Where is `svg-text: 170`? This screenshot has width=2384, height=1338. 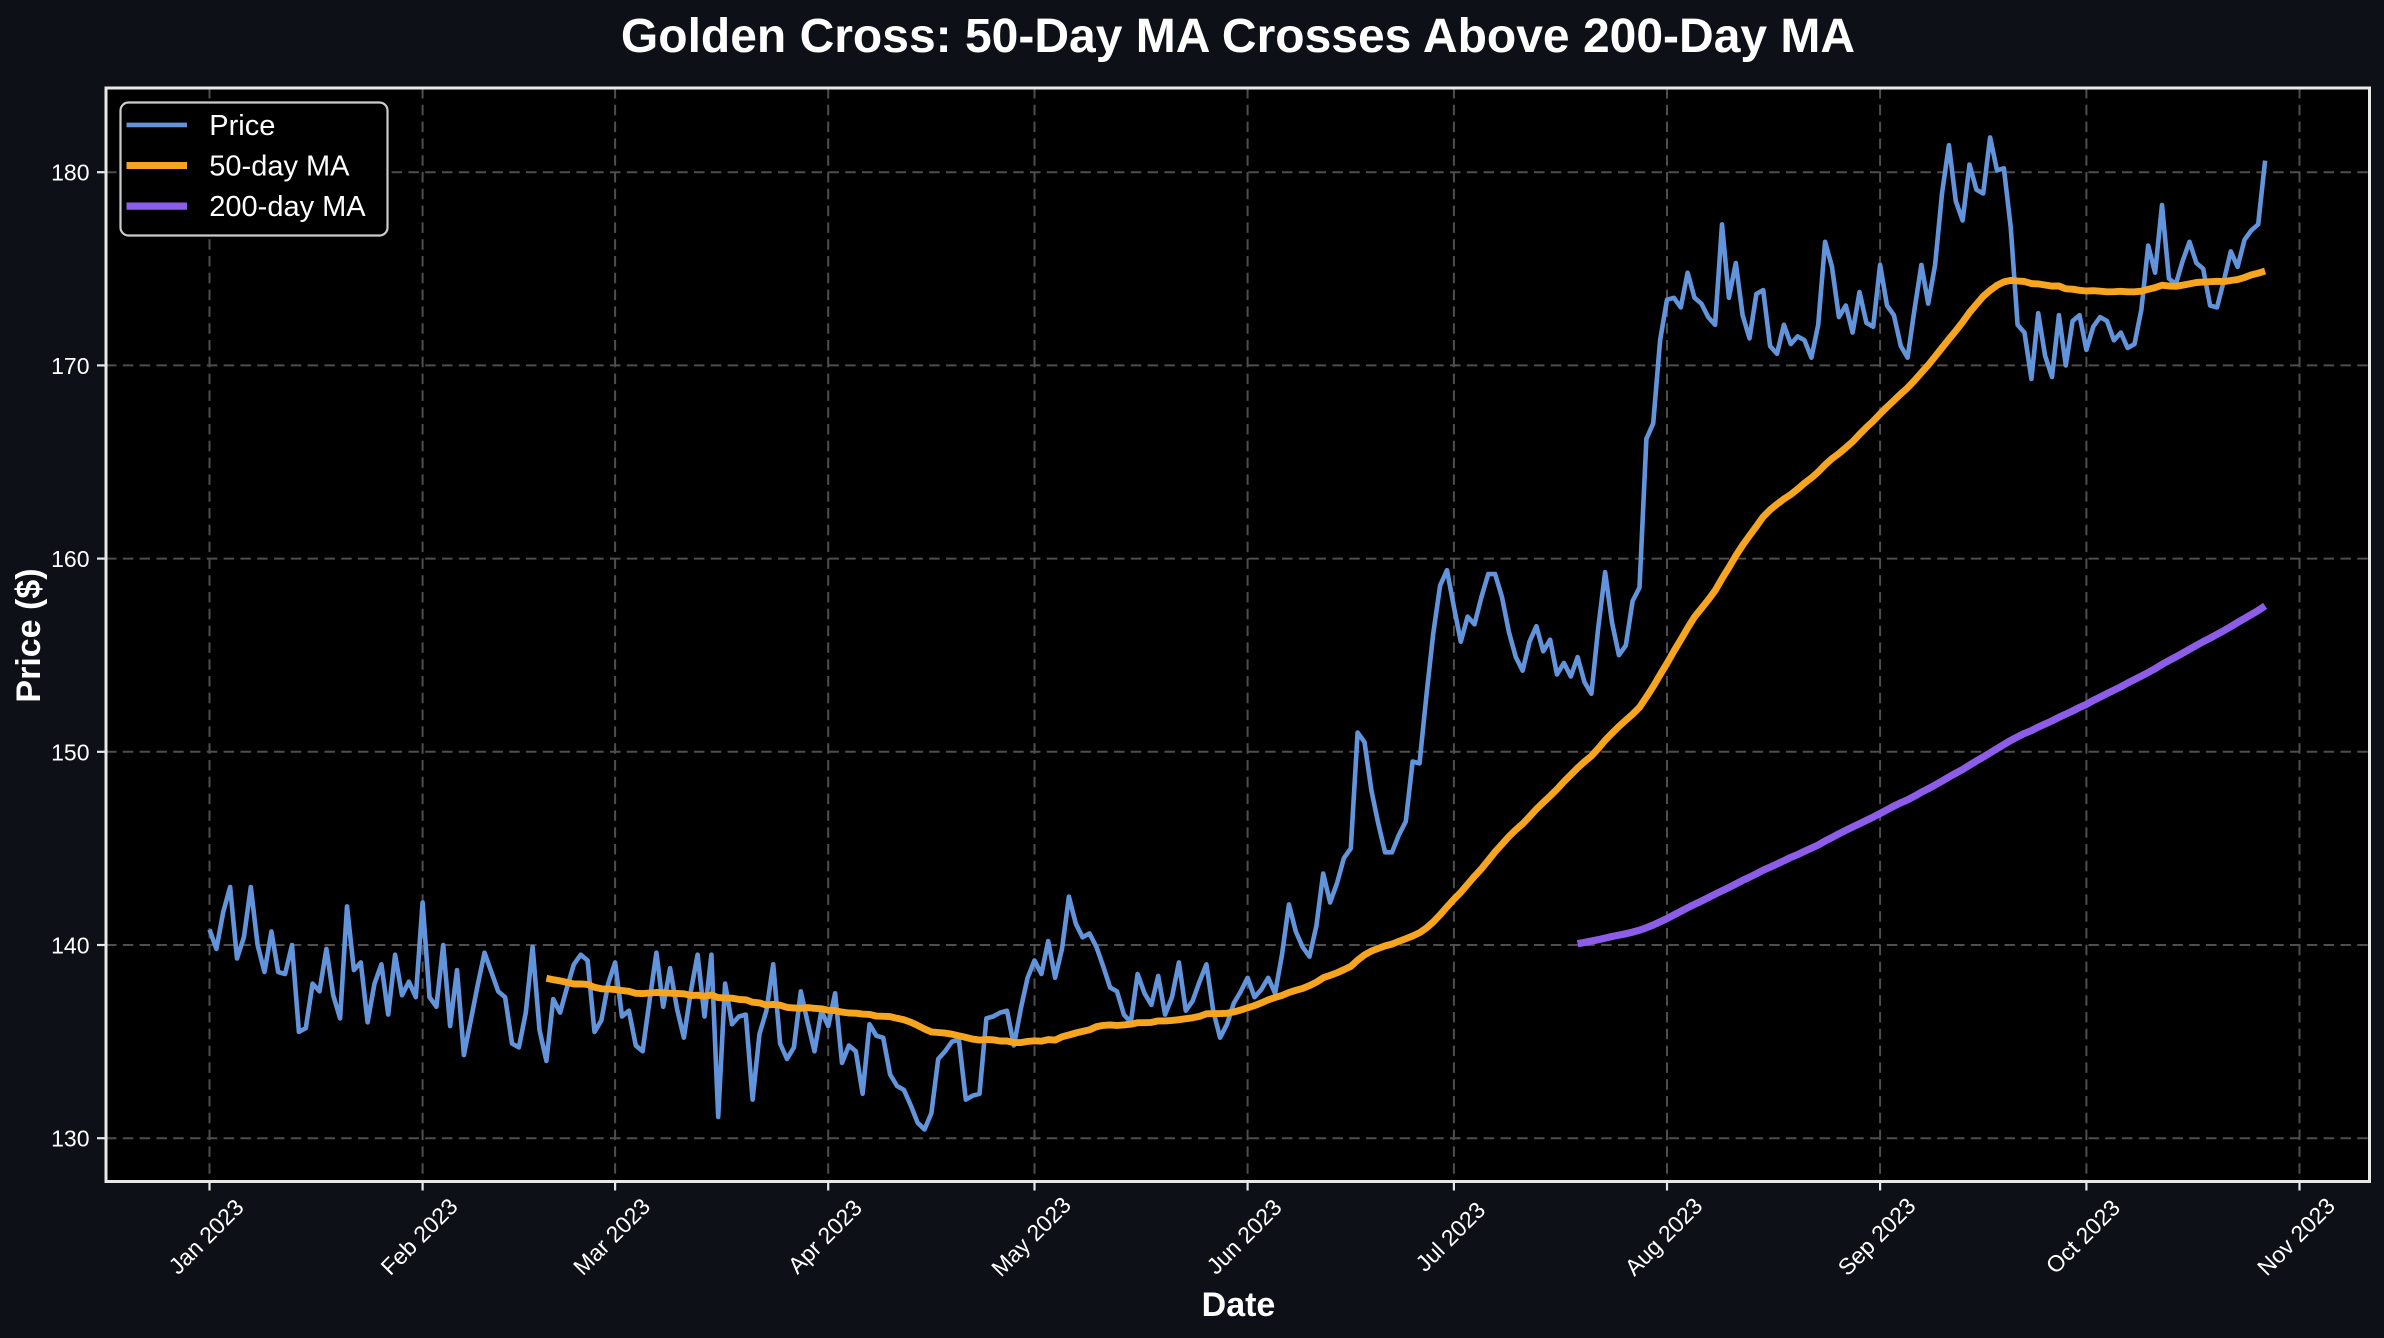
svg-text: 170 is located at coordinates (70, 366).